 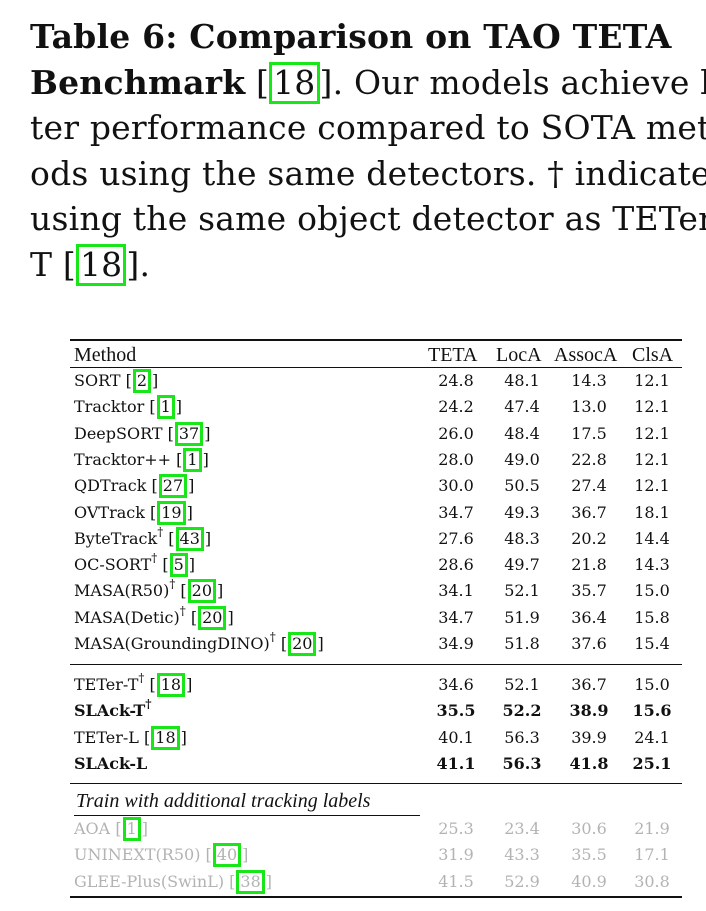 What do you see at coordinates (652, 828) in the screenshot?
I see `metric-cell: 21.9` at bounding box center [652, 828].